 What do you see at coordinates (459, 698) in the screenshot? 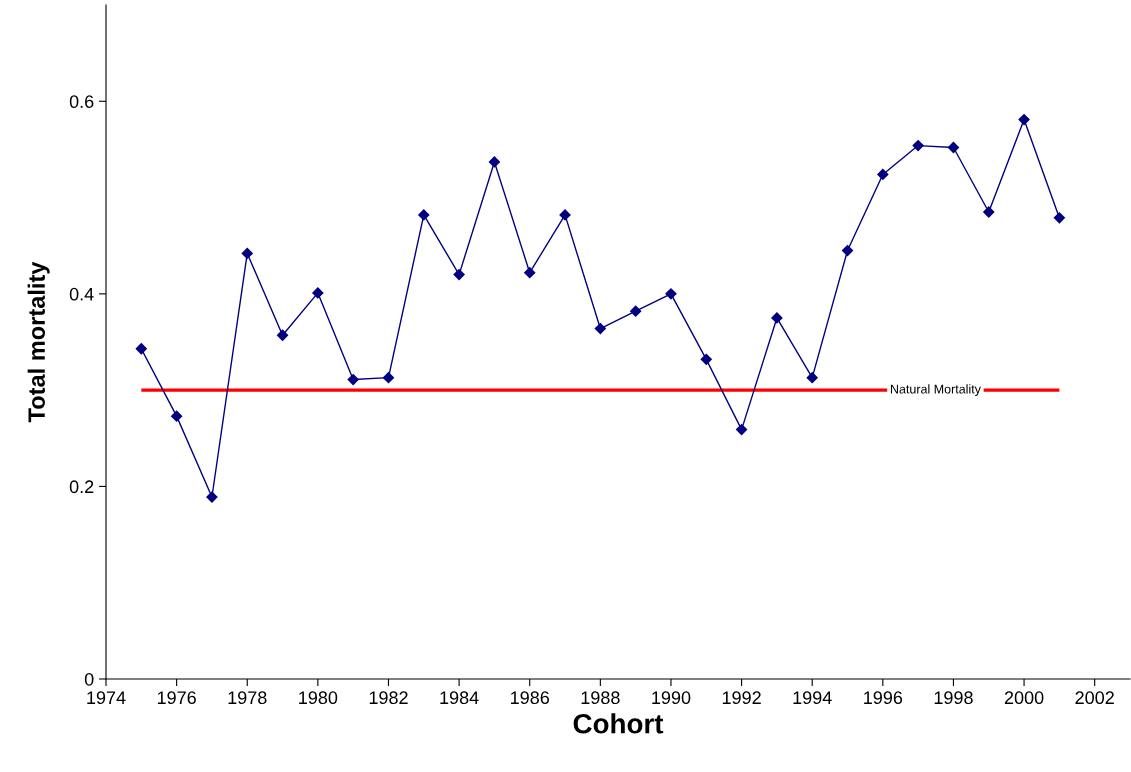
I see `x-tick-label: 1984` at bounding box center [459, 698].